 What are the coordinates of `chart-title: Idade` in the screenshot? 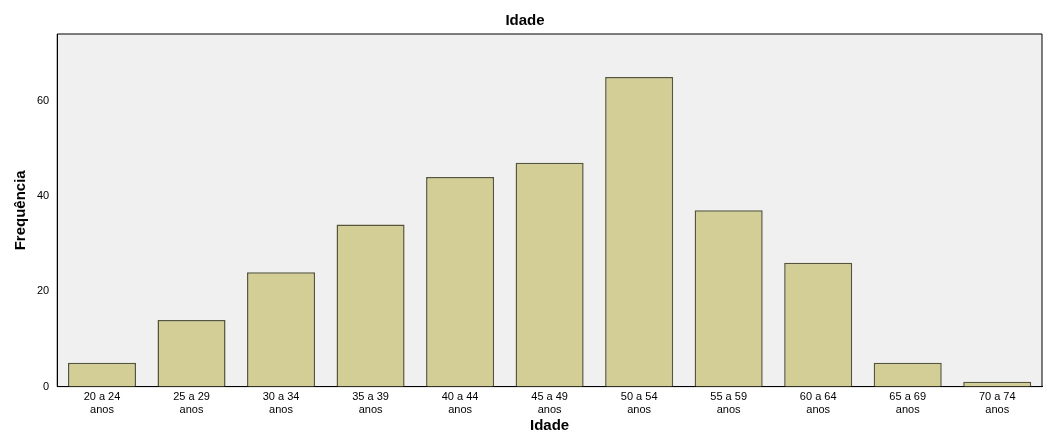 It's located at (525, 20).